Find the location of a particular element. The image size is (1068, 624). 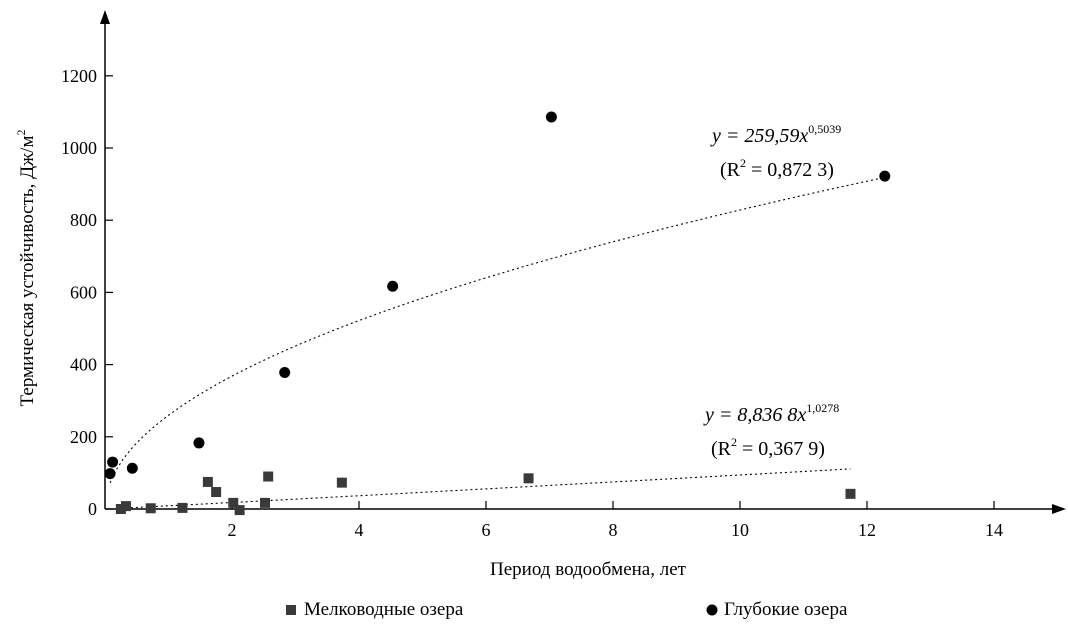

deep-equation-main: y = 259,59x is located at coordinates (759, 136).